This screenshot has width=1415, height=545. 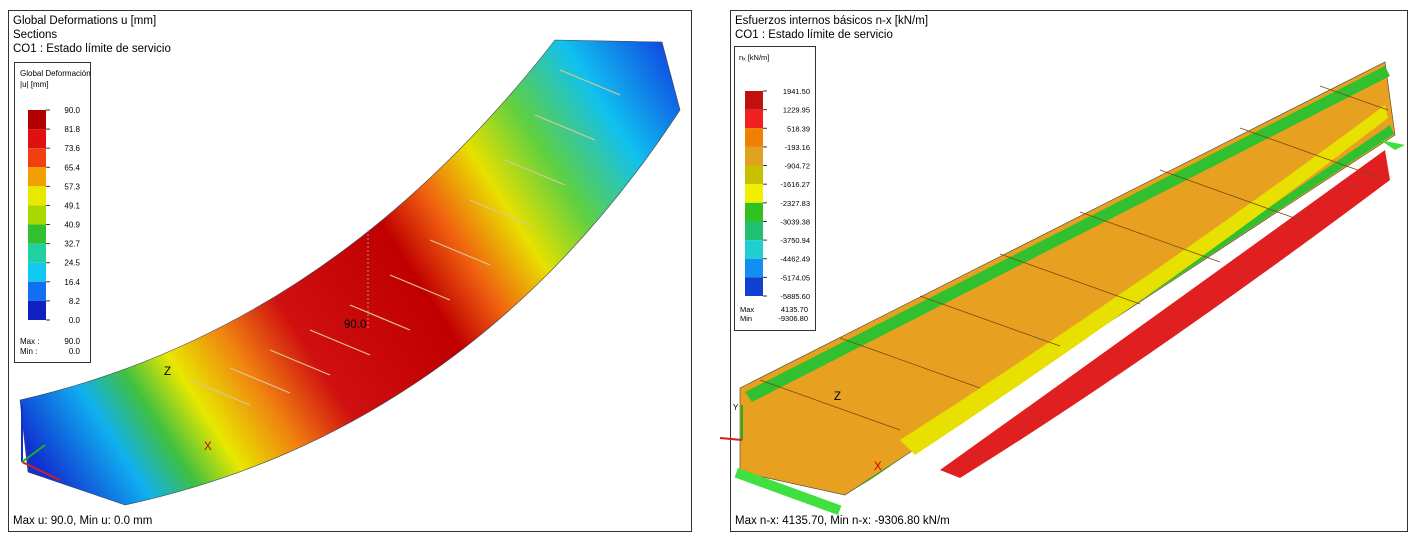 I want to click on legend-label: 57.3, so click(x=72, y=186).